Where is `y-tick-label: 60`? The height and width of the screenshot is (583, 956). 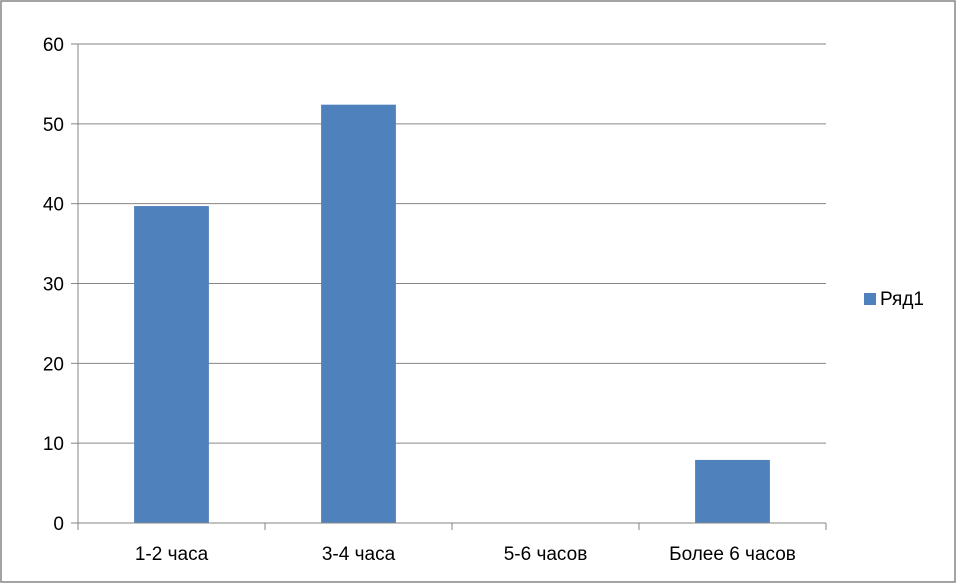 y-tick-label: 60 is located at coordinates (53, 45).